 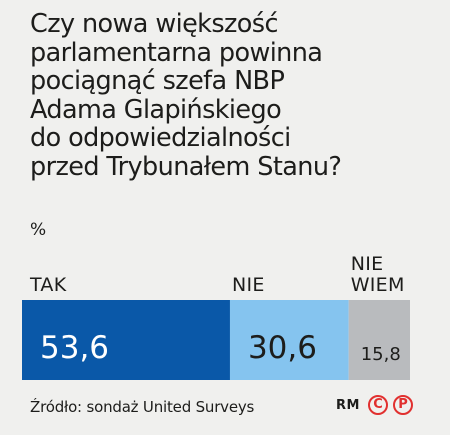 What do you see at coordinates (186, 166) in the screenshot?
I see `title-line: przed Trybunałem Stanu?` at bounding box center [186, 166].